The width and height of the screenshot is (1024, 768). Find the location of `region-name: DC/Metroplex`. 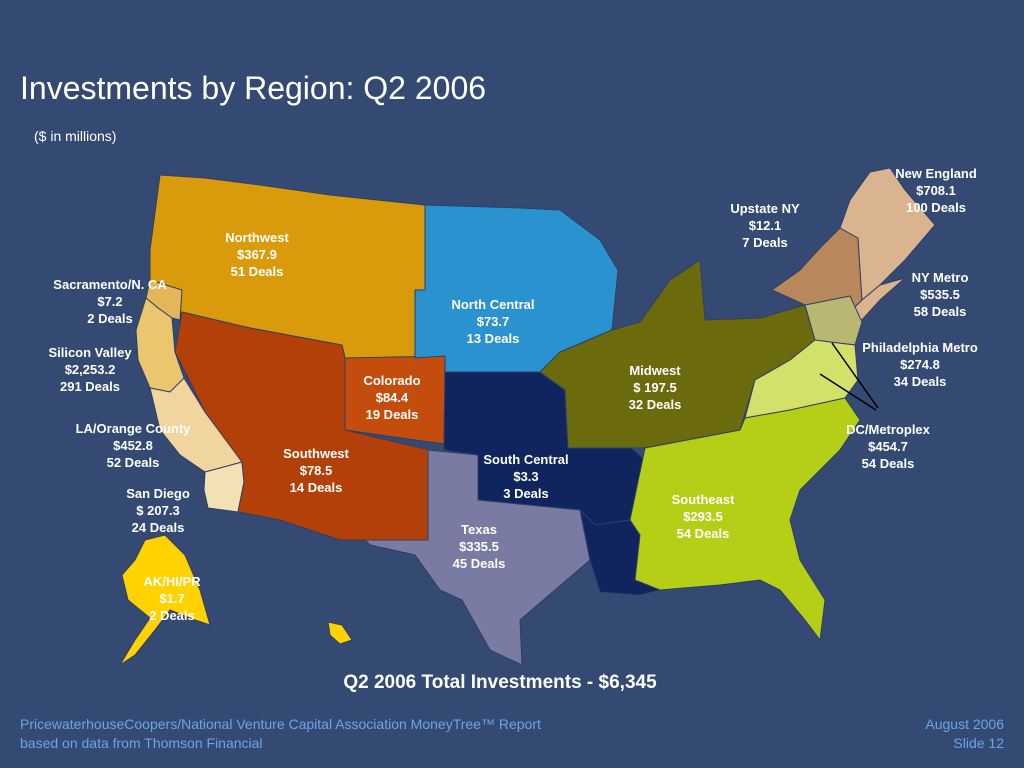

region-name: DC/Metroplex is located at coordinates (888, 429).